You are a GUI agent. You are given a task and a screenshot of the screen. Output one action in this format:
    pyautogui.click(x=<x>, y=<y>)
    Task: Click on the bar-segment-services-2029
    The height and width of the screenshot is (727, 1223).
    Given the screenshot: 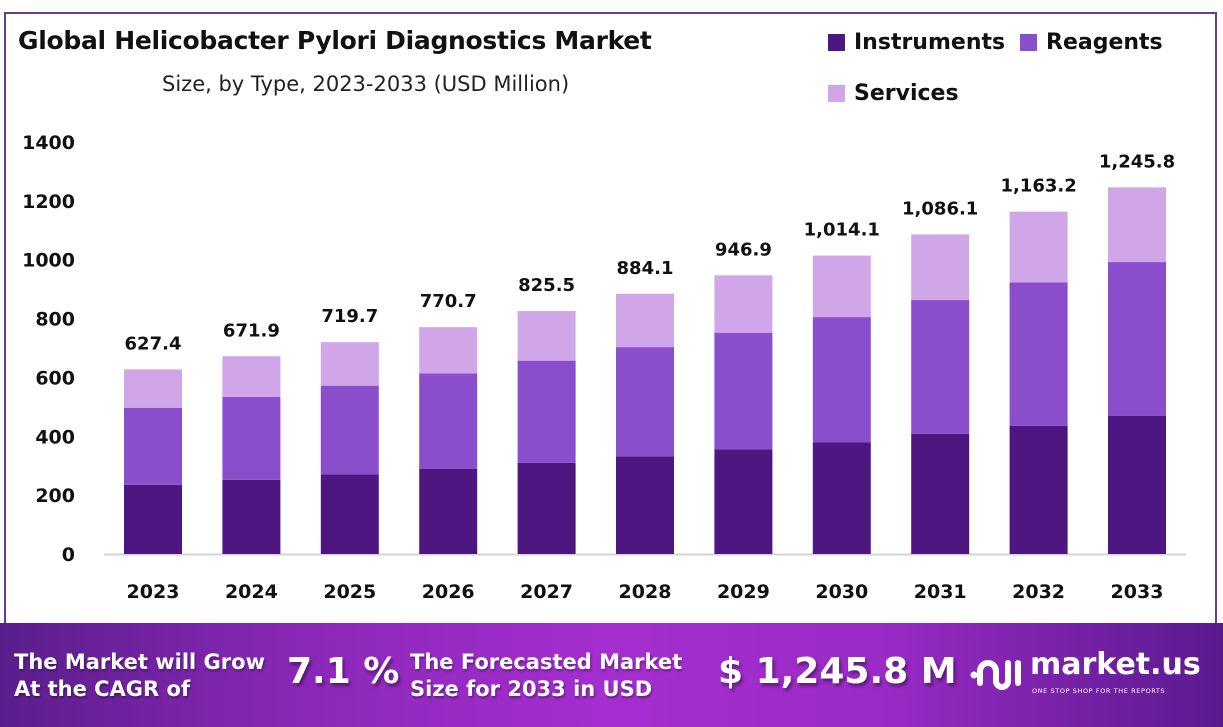 What is the action you would take?
    pyautogui.click(x=743, y=304)
    